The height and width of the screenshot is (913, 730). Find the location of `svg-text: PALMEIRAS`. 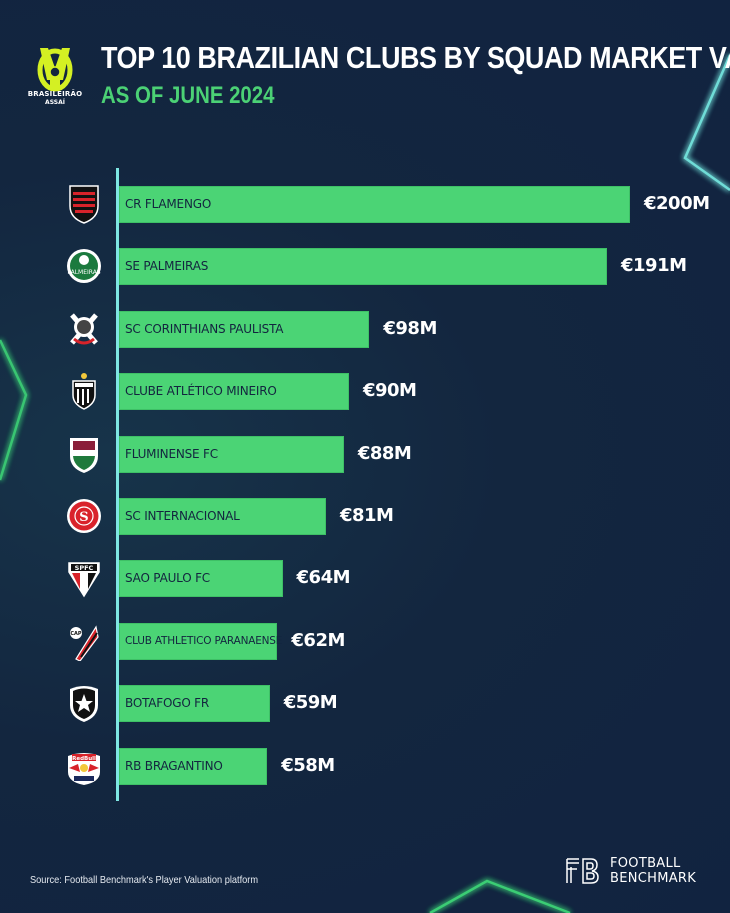

svg-text: PALMEIRAS is located at coordinates (83, 272).